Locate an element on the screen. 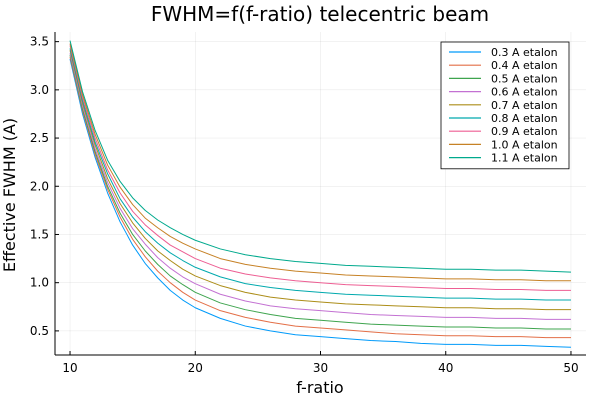 Image resolution: width=598 pixels, height=401 pixels. x-tick-label: 30 is located at coordinates (320, 368).